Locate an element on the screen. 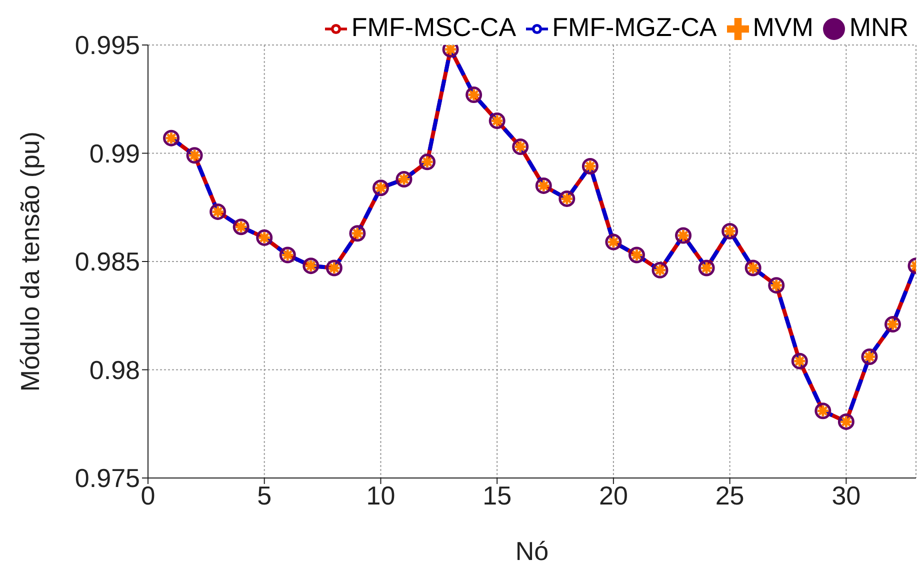 This screenshot has height=572, width=918. x-tick-label: 20 is located at coordinates (613, 495).